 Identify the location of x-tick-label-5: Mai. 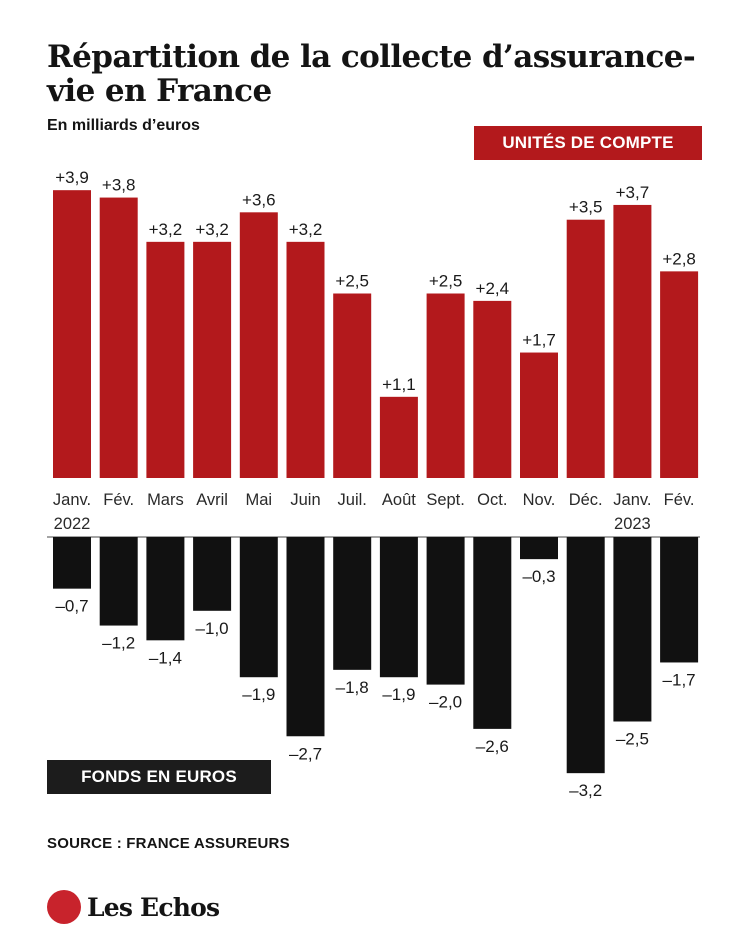
(259, 500).